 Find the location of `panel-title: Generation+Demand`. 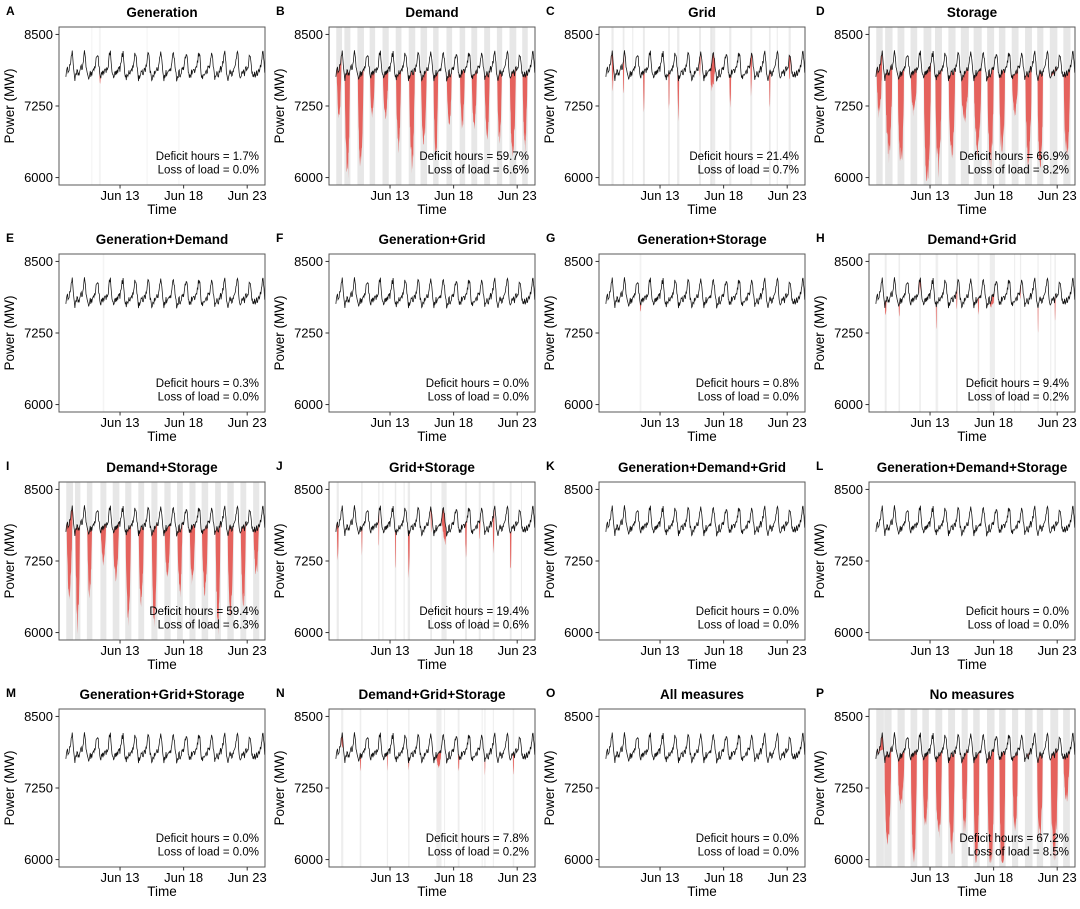

panel-title: Generation+Demand is located at coordinates (162, 239).